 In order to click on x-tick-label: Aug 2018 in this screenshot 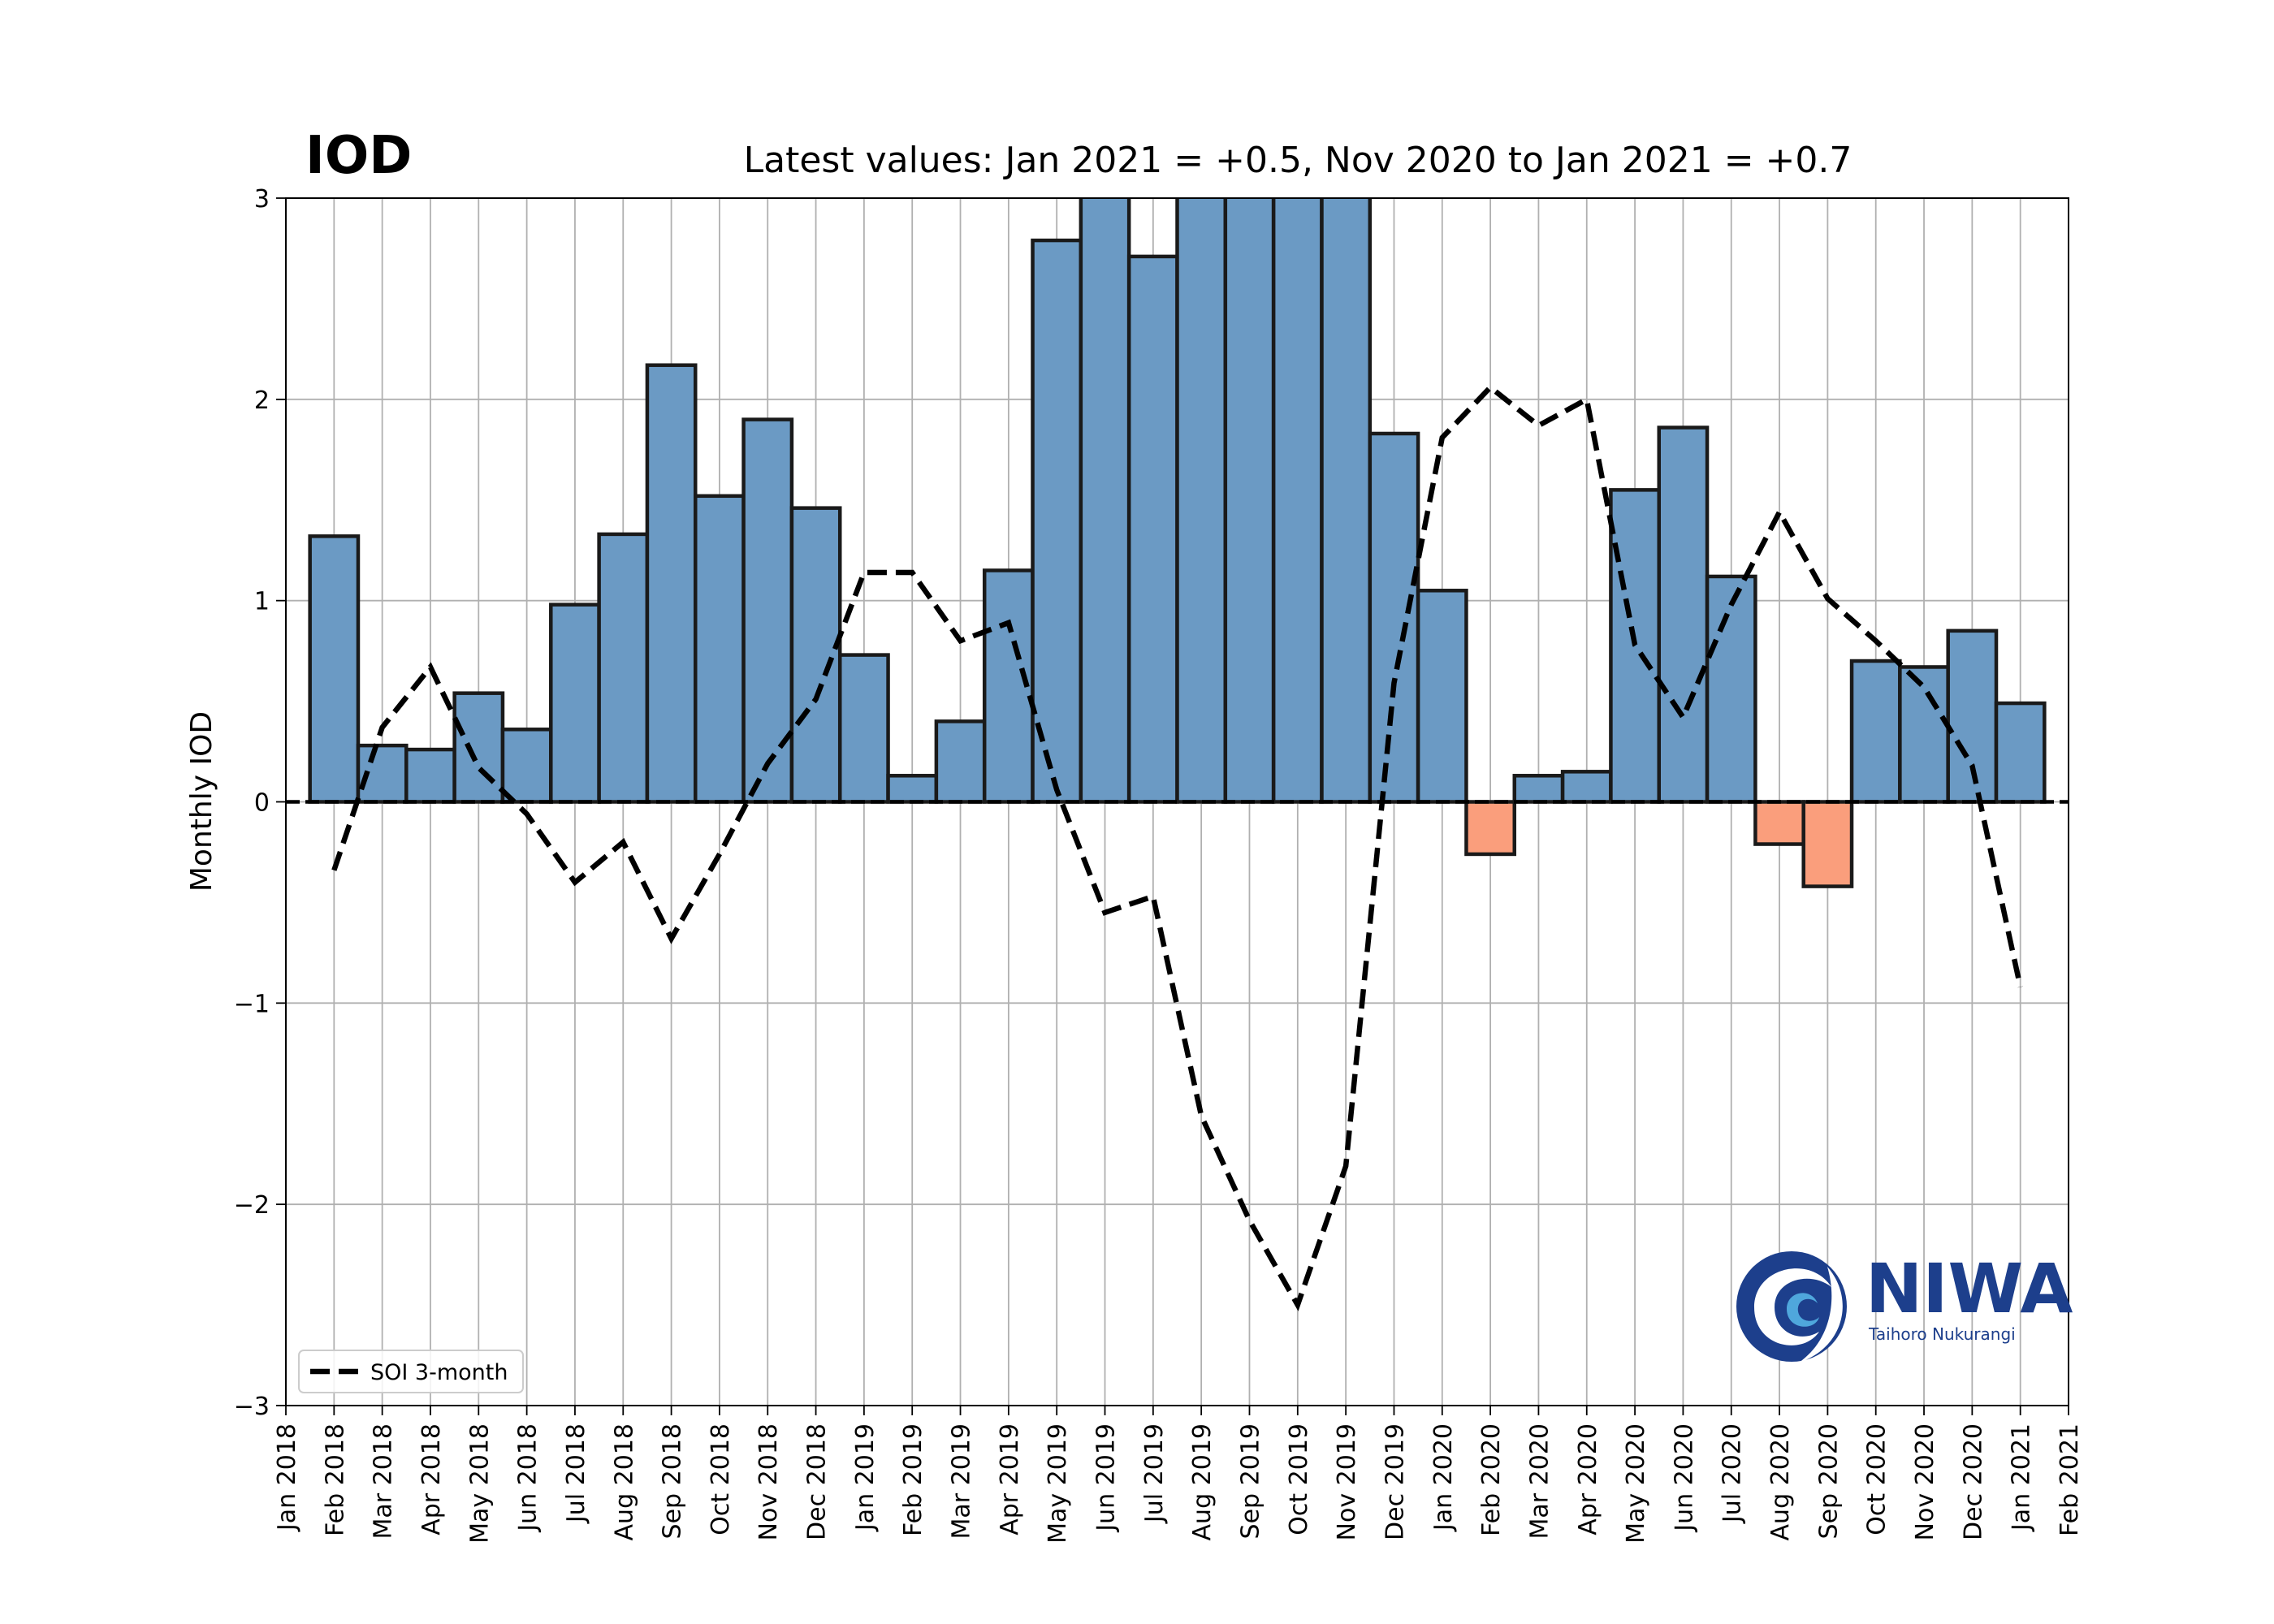, I will do `click(624, 1482)`.